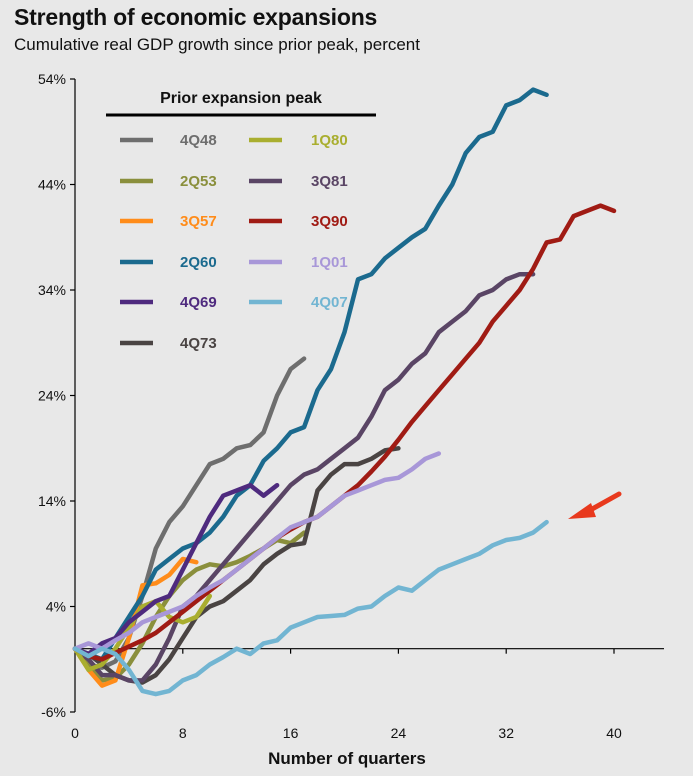  I want to click on red-arrow-annotation, so click(595, 505).